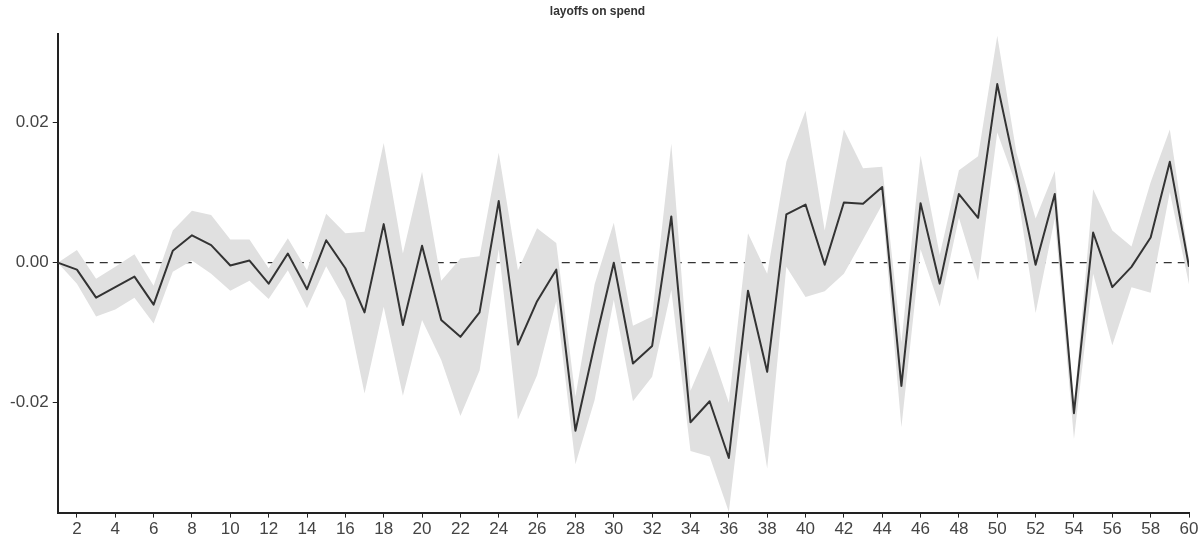 The height and width of the screenshot is (542, 1203). Describe the element at coordinates (115, 529) in the screenshot. I see `x-tick-label: 4` at that location.